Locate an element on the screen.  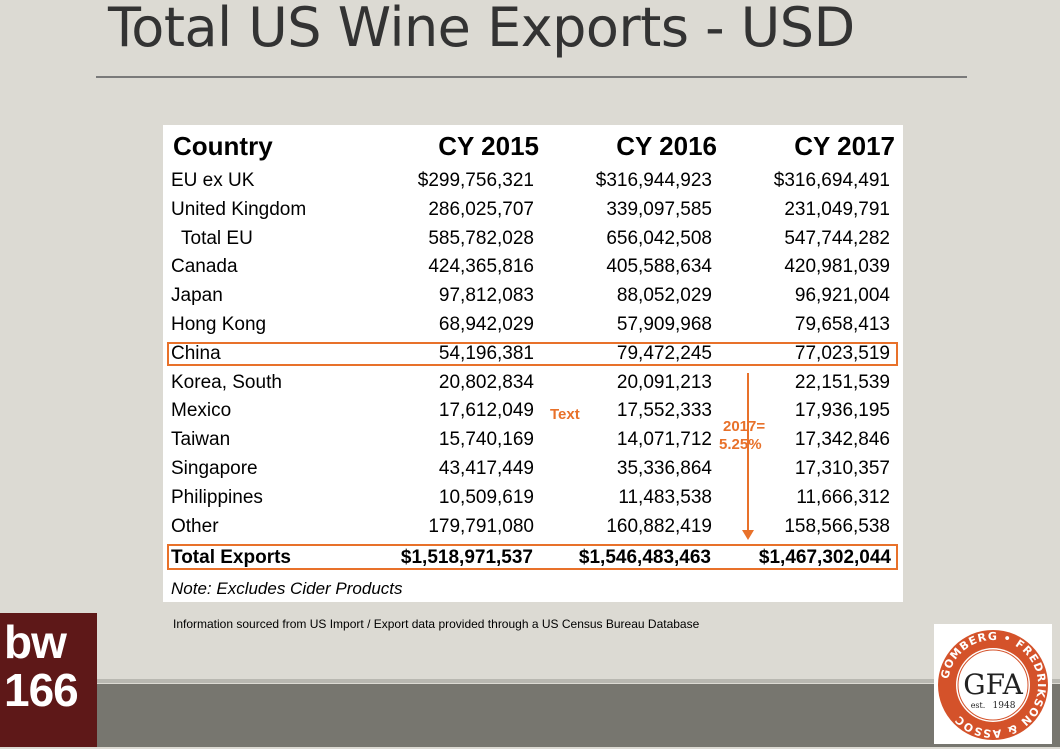
row-cy2015-2: 585,782,028 is located at coordinates (481, 238).